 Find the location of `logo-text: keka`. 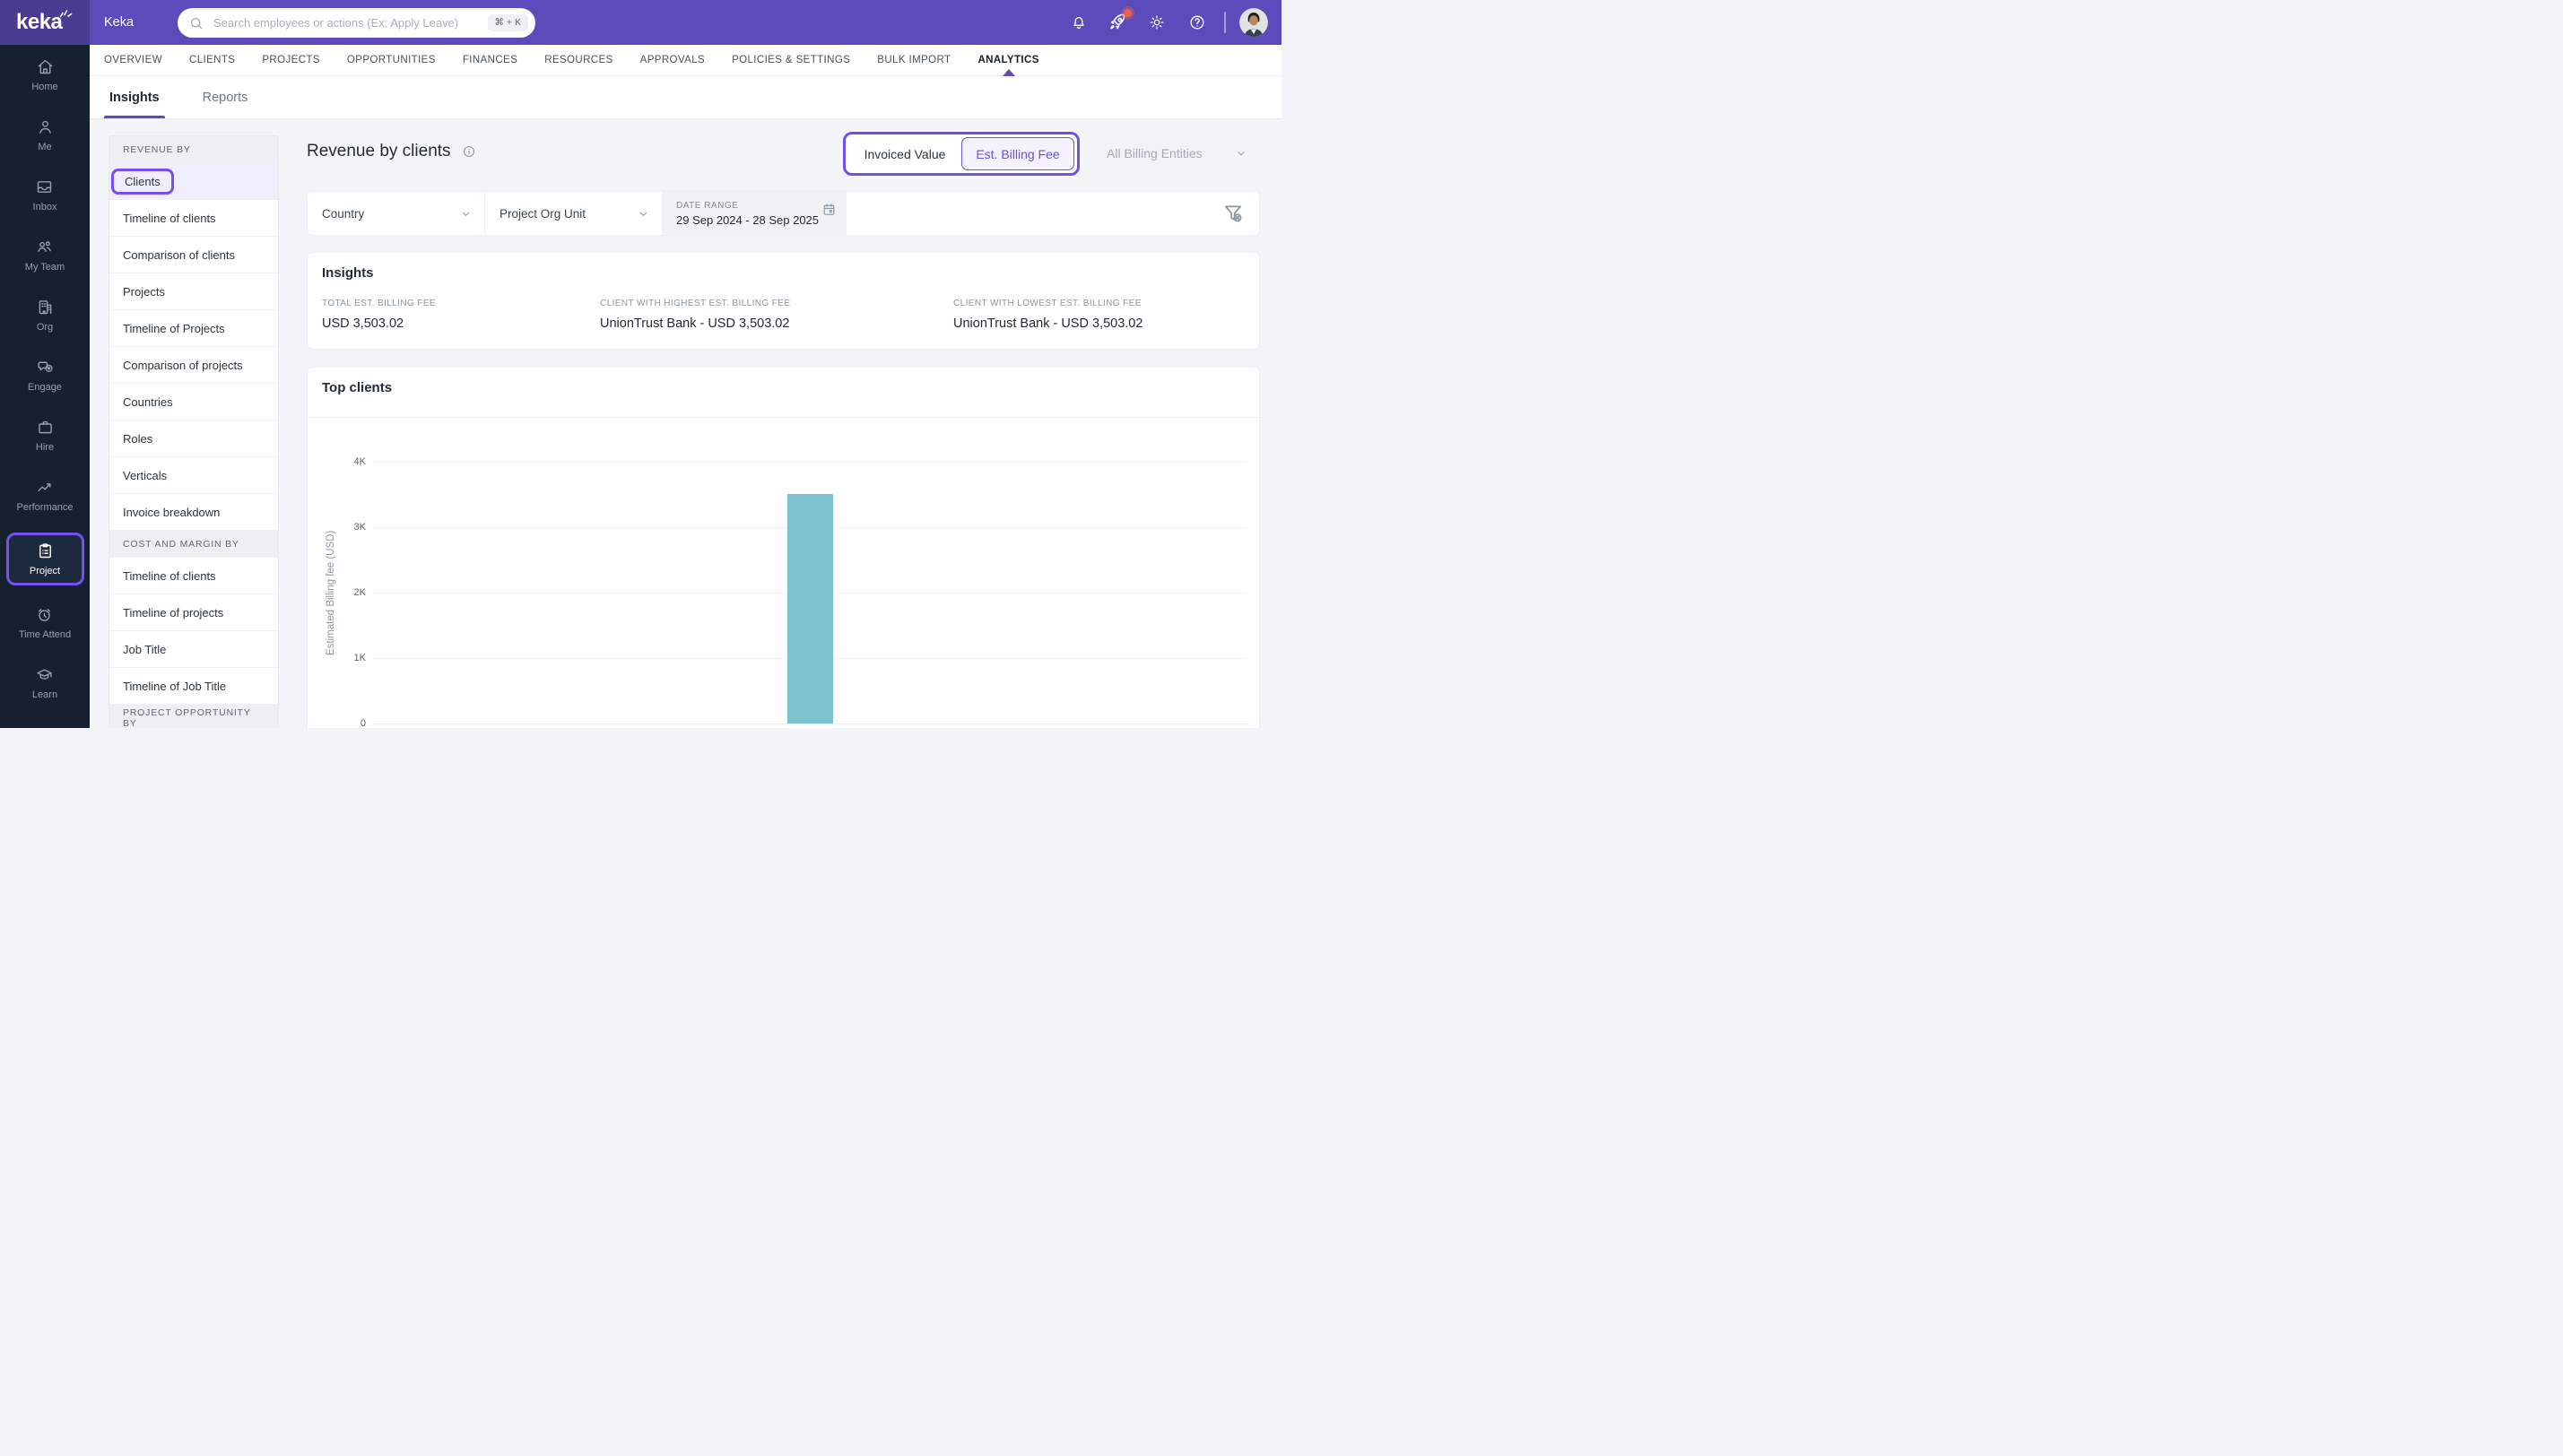

logo-text: keka is located at coordinates (39, 22).